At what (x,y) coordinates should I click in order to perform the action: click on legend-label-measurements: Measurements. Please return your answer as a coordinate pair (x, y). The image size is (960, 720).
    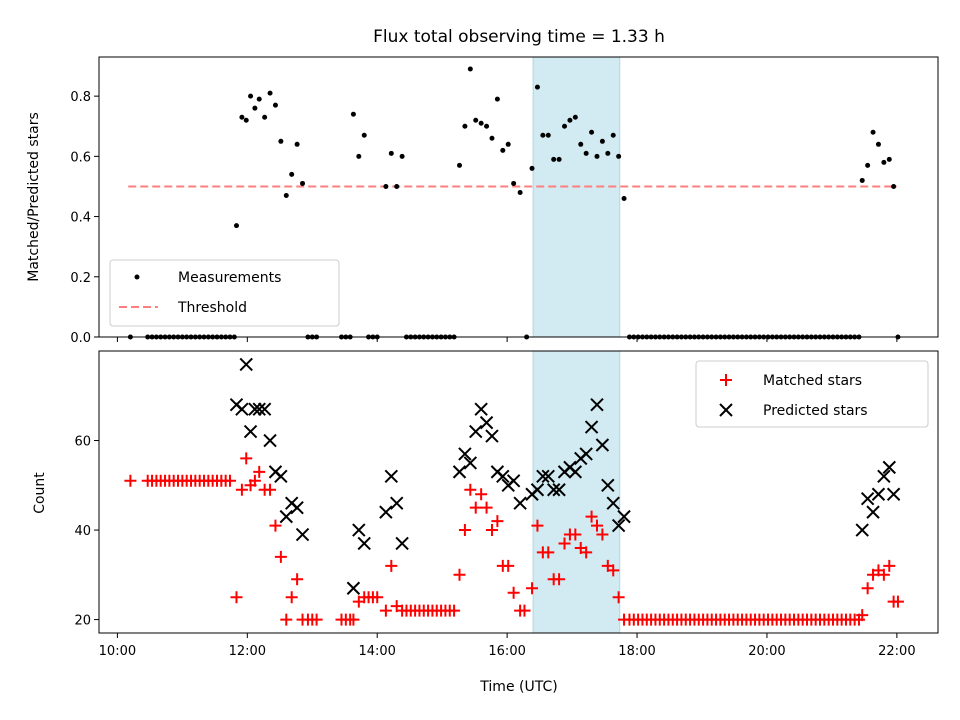
    Looking at the image, I should click on (229, 278).